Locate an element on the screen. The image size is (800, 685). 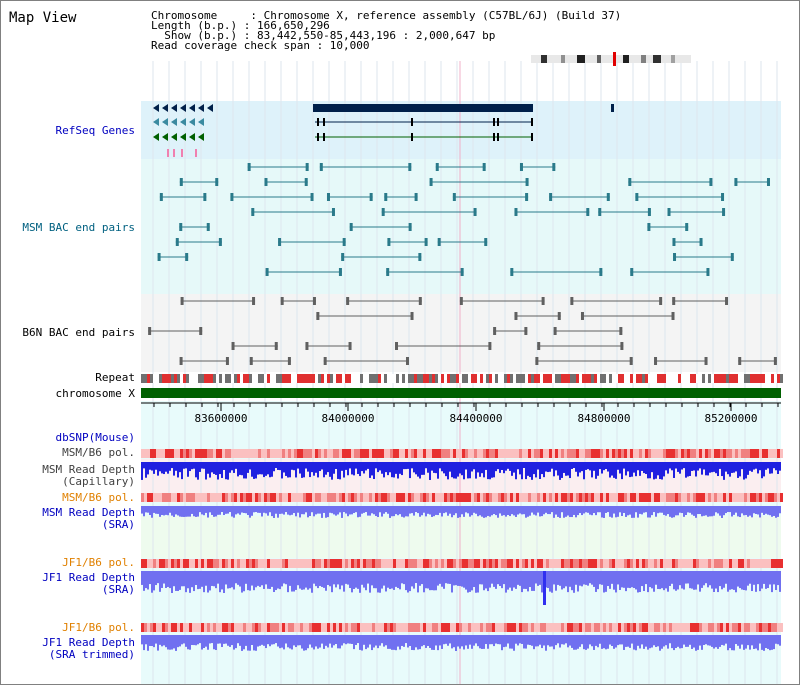
b6n-bac-end-pairs-label: B6N BAC end pairs is located at coordinates (78, 332).